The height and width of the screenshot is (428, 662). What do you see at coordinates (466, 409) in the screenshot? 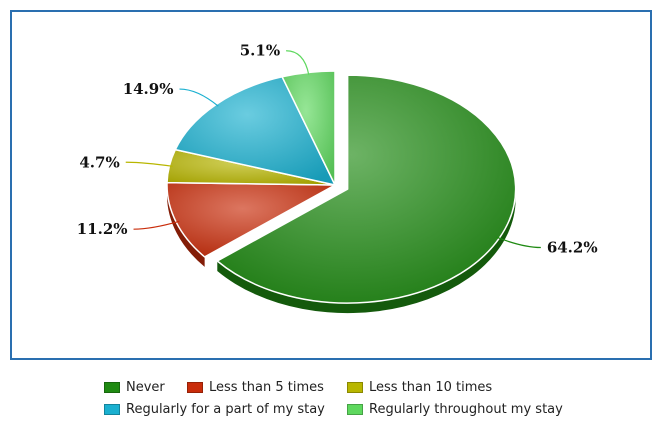
I see `legend-label: Regularly throughout my stay` at bounding box center [466, 409].